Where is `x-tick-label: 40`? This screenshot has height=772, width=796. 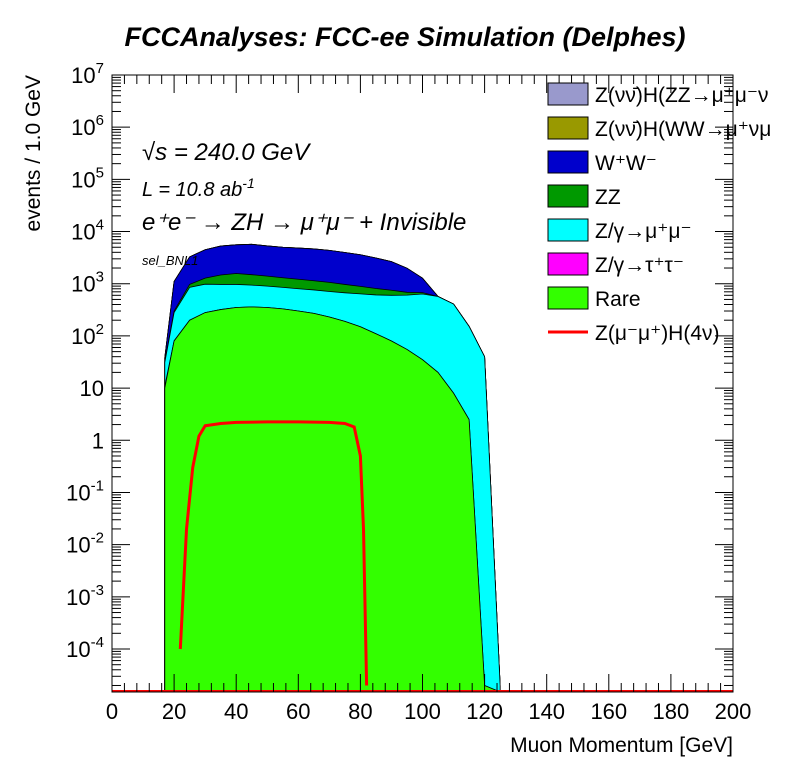
x-tick-label: 40 is located at coordinates (236, 711).